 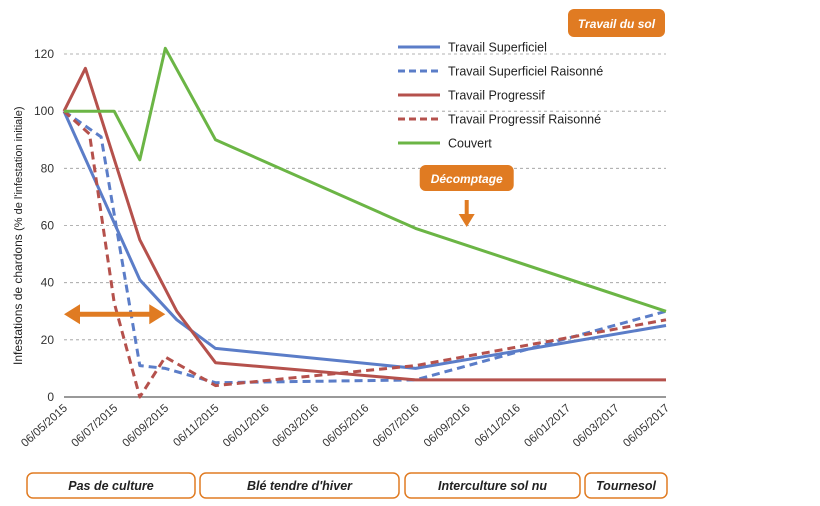 What do you see at coordinates (447, 425) in the screenshot?
I see `x-tick-label: 06/09/2016` at bounding box center [447, 425].